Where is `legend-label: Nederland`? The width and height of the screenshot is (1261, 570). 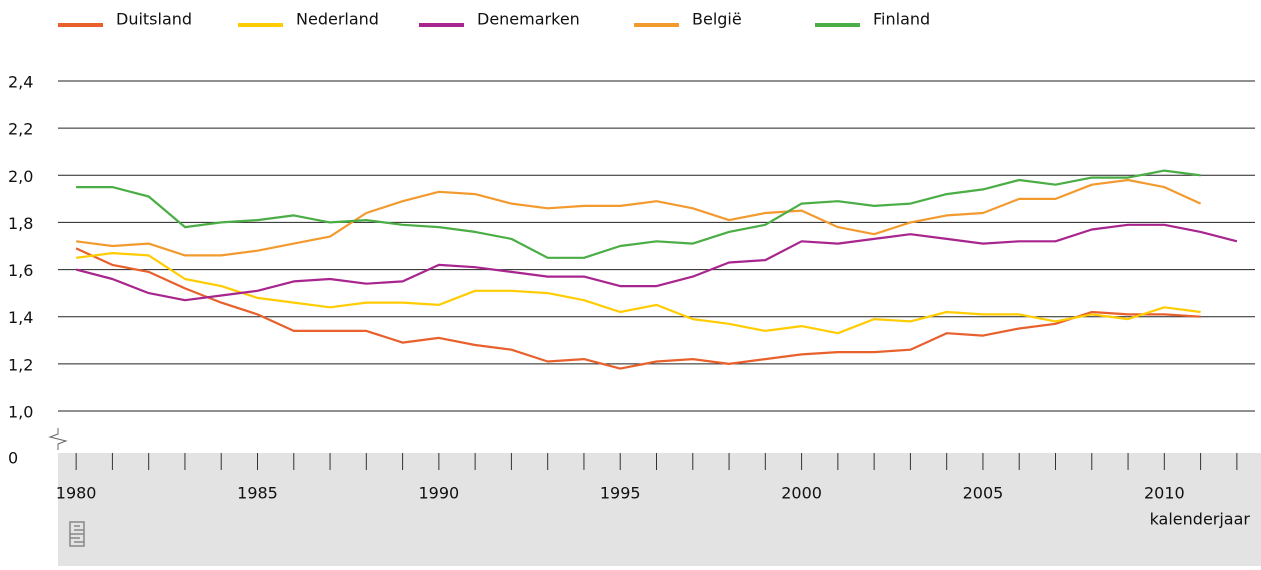 legend-label: Nederland is located at coordinates (337, 19).